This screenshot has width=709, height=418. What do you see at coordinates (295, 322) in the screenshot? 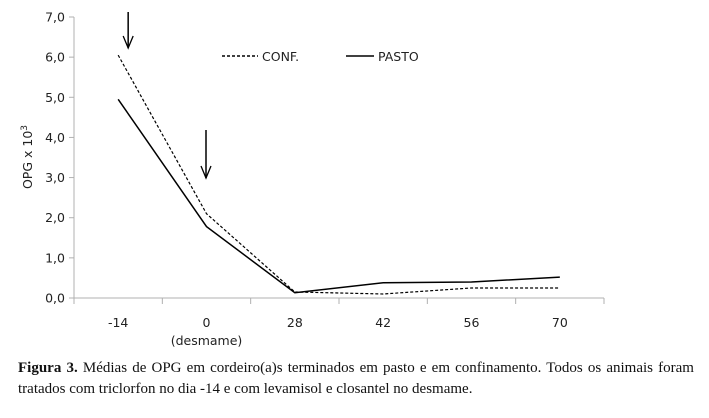
I see `x-tick-label: 28` at bounding box center [295, 322].